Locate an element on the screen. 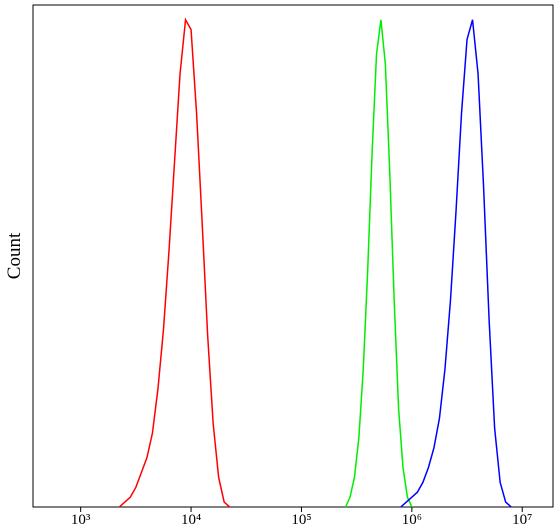 Image resolution: width=560 pixels, height=530 pixels. histogram-line is located at coordinates (378, 263).